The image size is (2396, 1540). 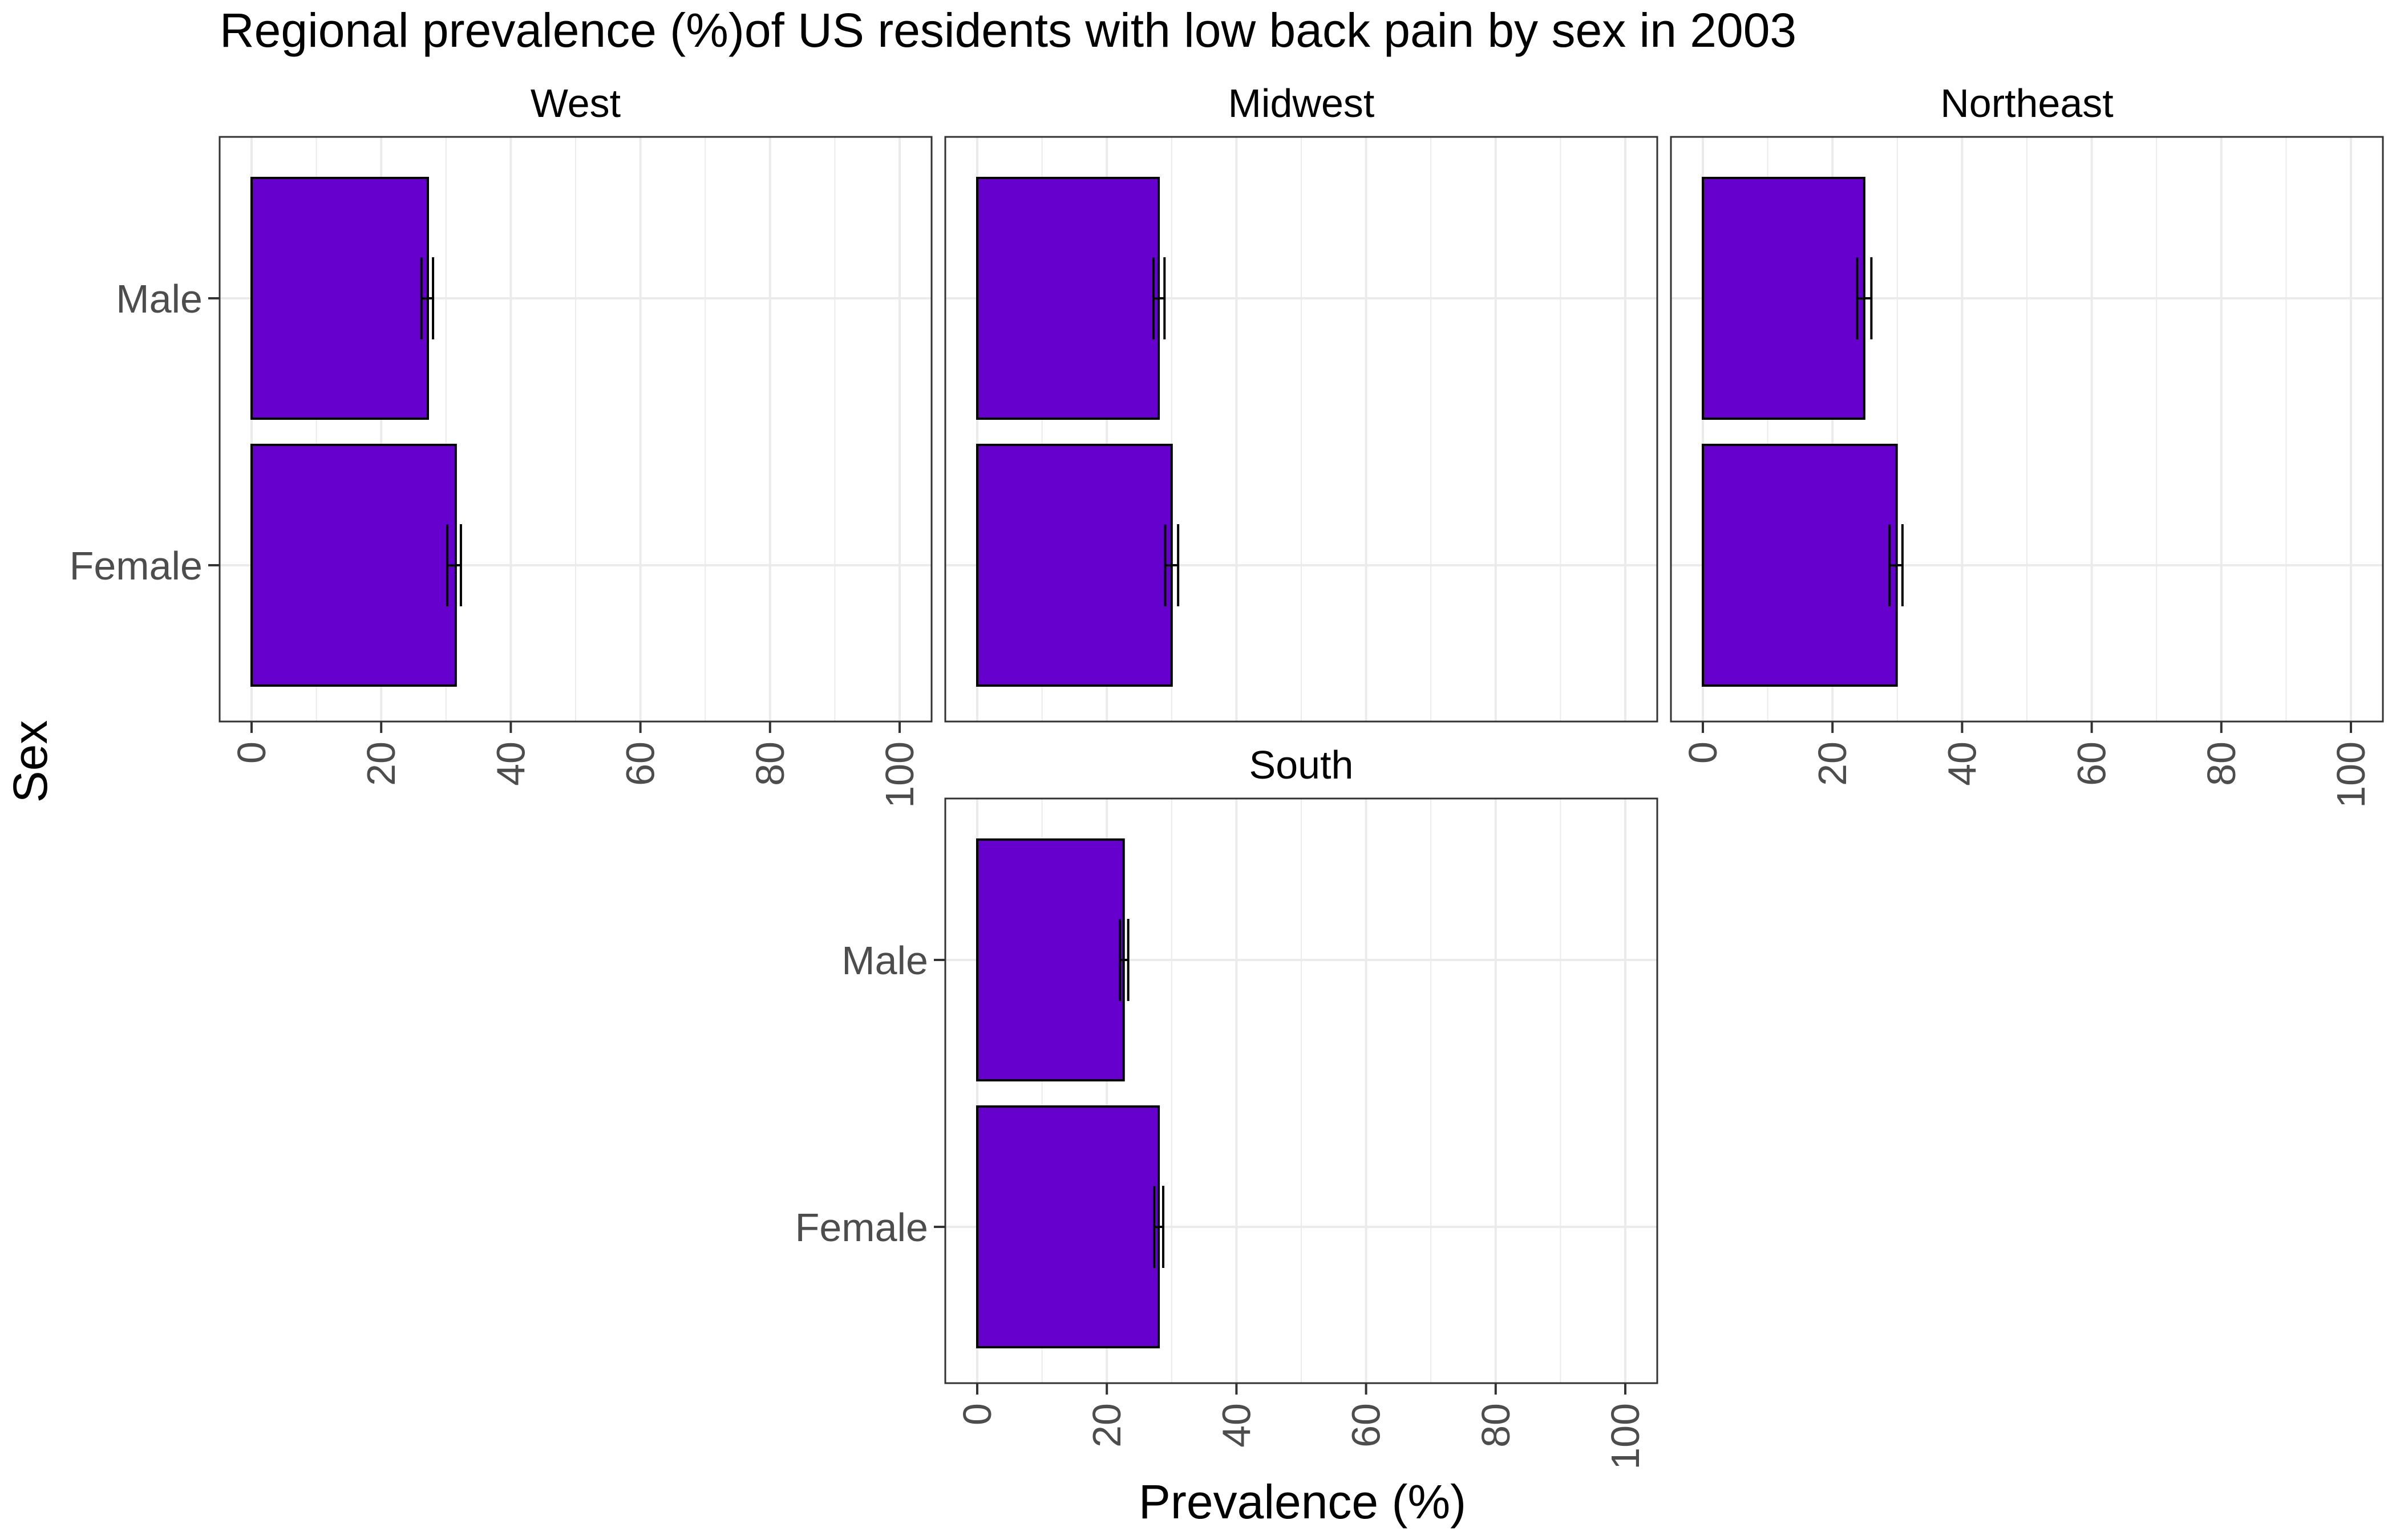 What do you see at coordinates (339, 298) in the screenshot?
I see `bar-west-male` at bounding box center [339, 298].